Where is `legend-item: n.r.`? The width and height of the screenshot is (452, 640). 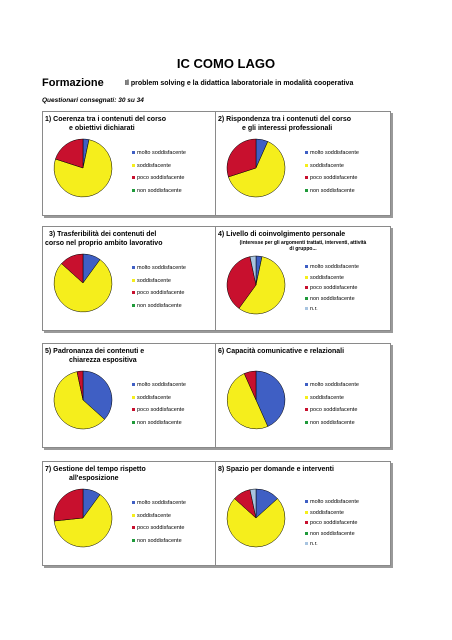
legend-item: n.r. is located at coordinates (311, 309).